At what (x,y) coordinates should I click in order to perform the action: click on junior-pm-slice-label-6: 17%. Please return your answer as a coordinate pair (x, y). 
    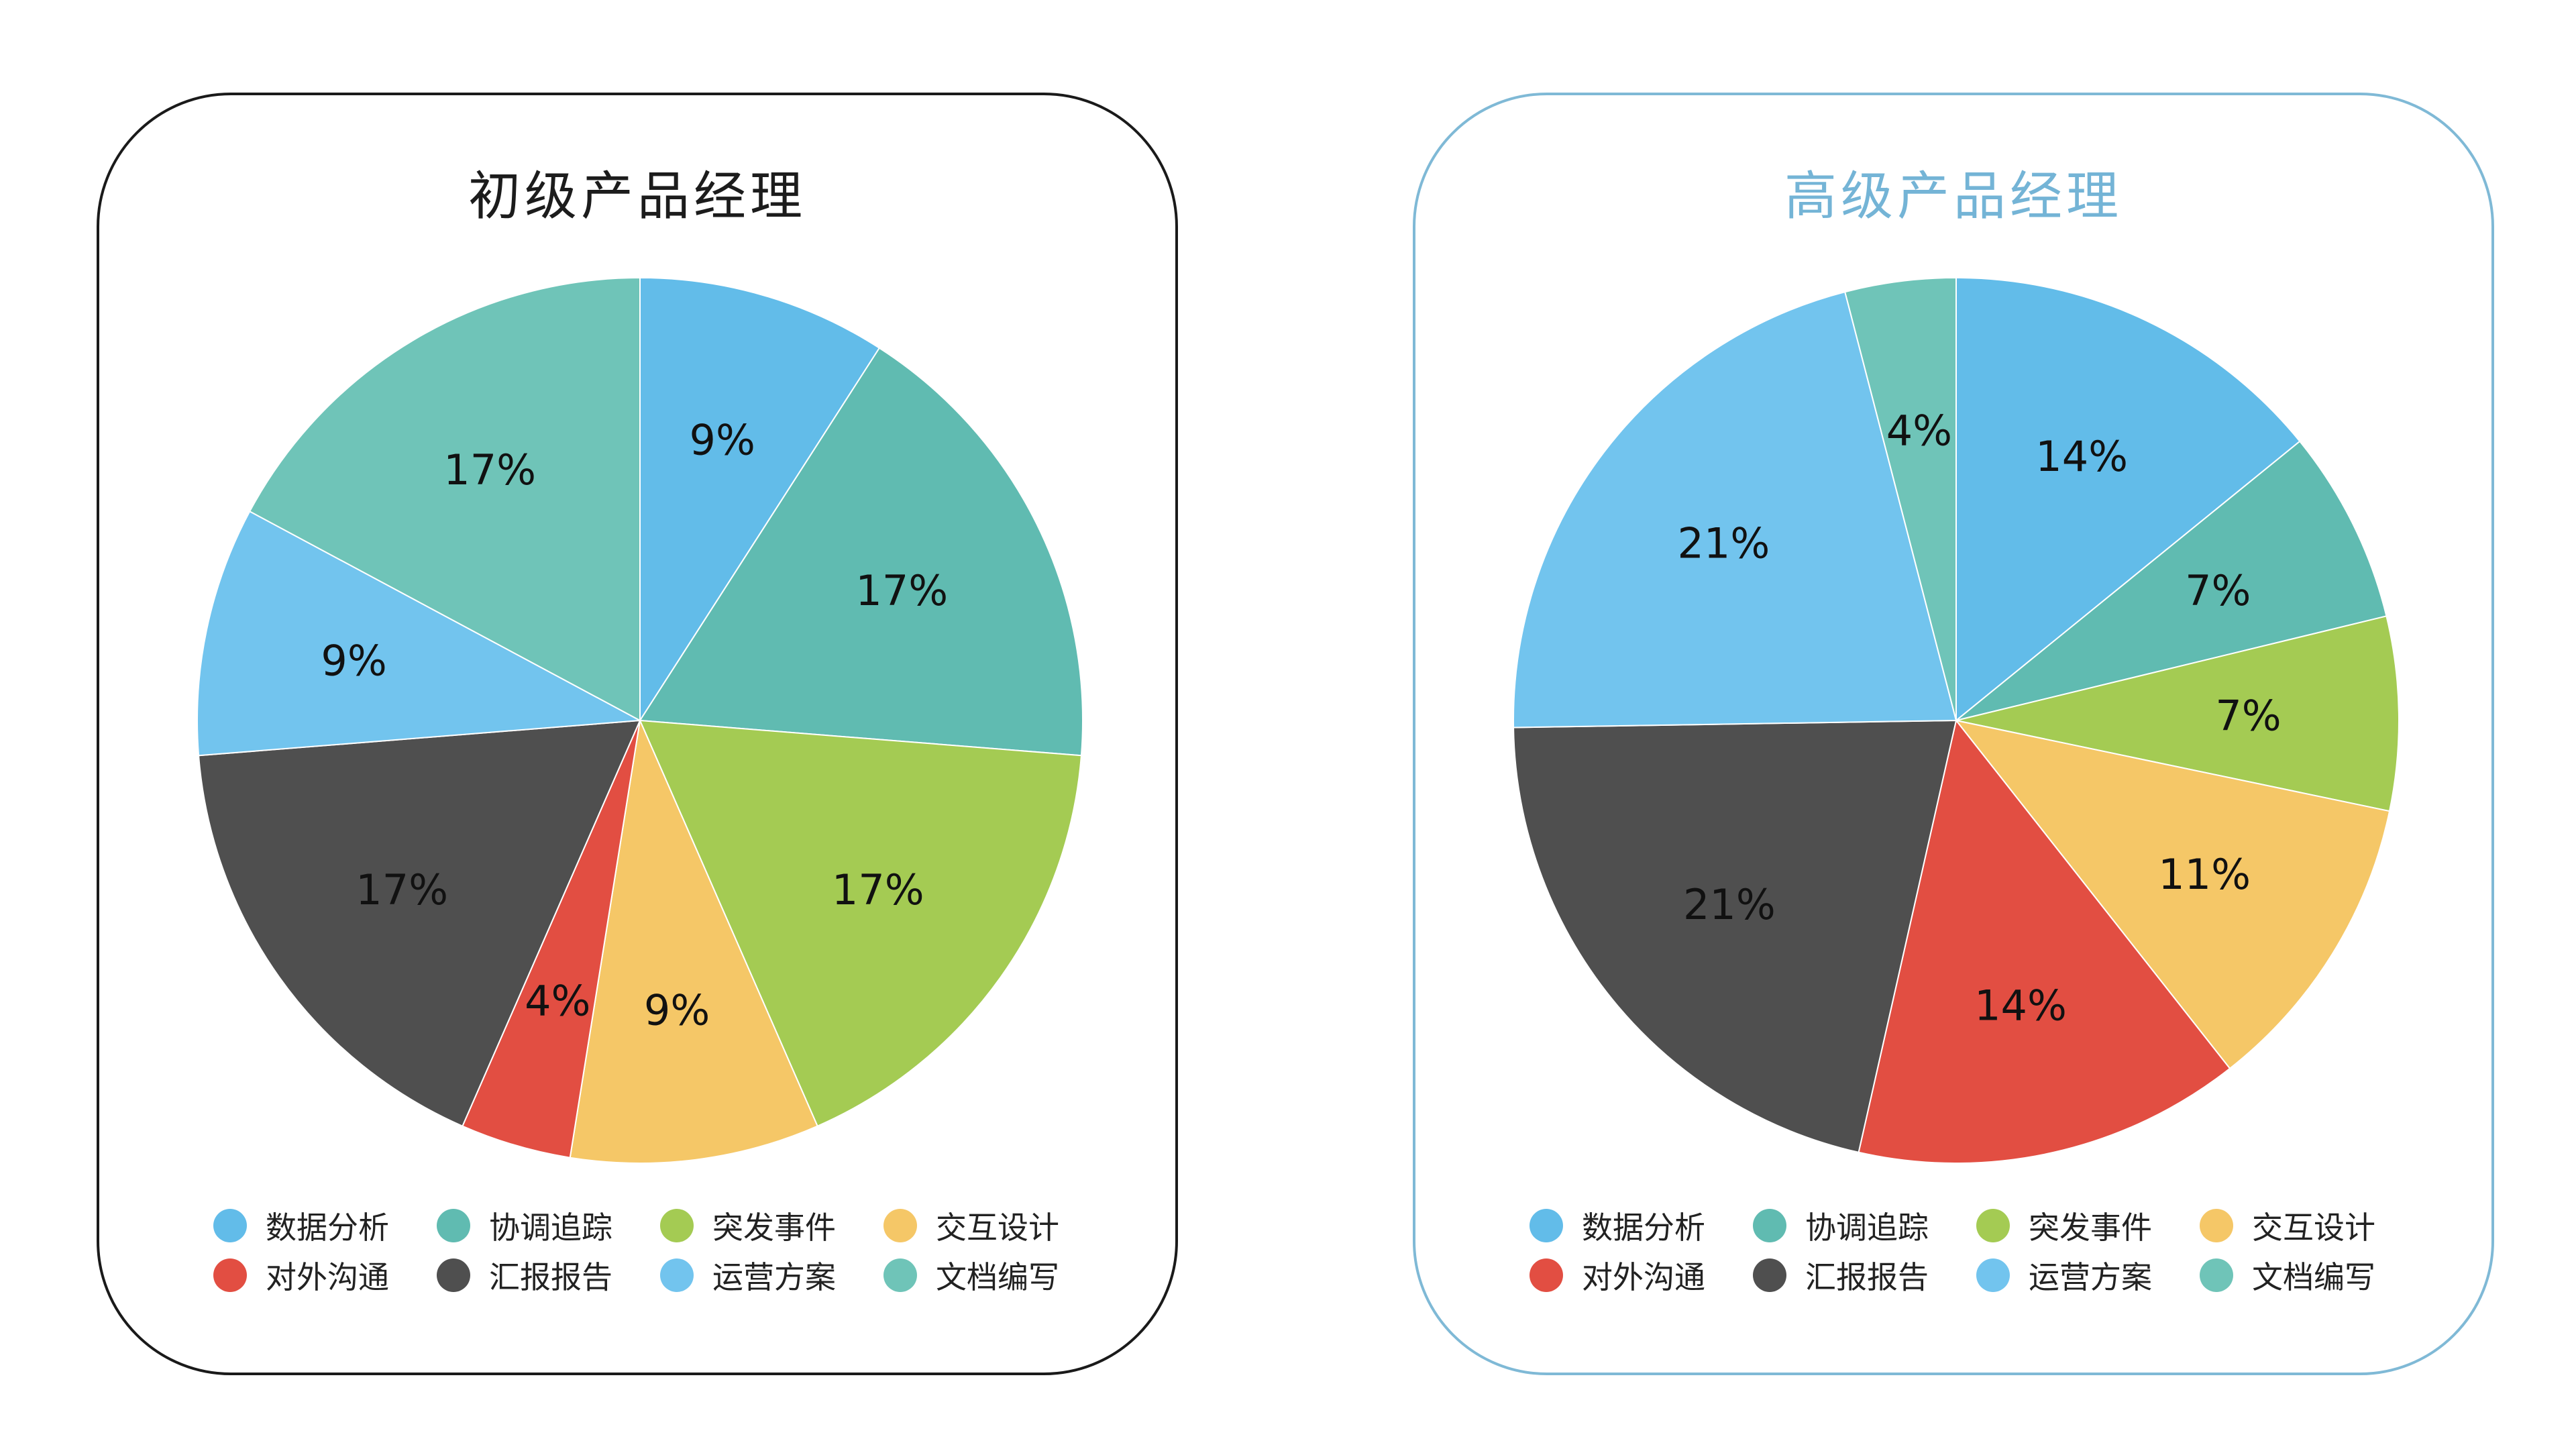
    Looking at the image, I should click on (402, 889).